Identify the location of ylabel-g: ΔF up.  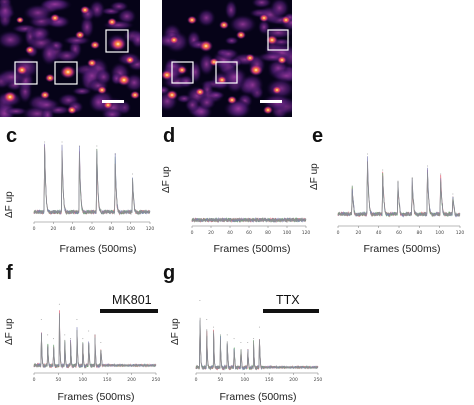
(175, 331).